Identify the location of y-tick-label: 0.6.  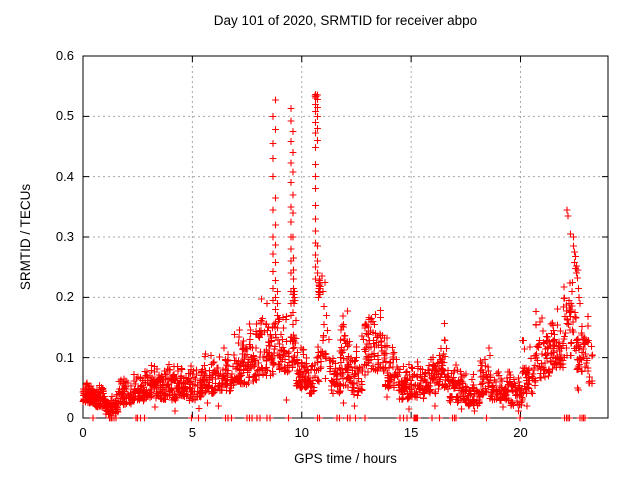
(64, 55).